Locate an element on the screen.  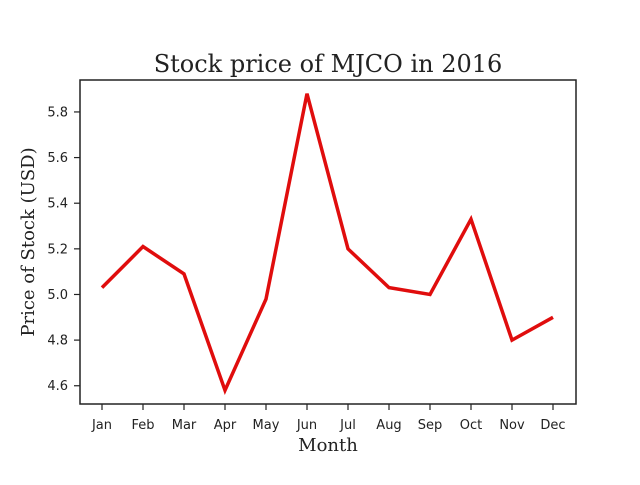
x-axis-ticks: Jan Feb Mar Apr May Jun Jul Aug Sep Oct Nov Dec is located at coordinates (328, 418).